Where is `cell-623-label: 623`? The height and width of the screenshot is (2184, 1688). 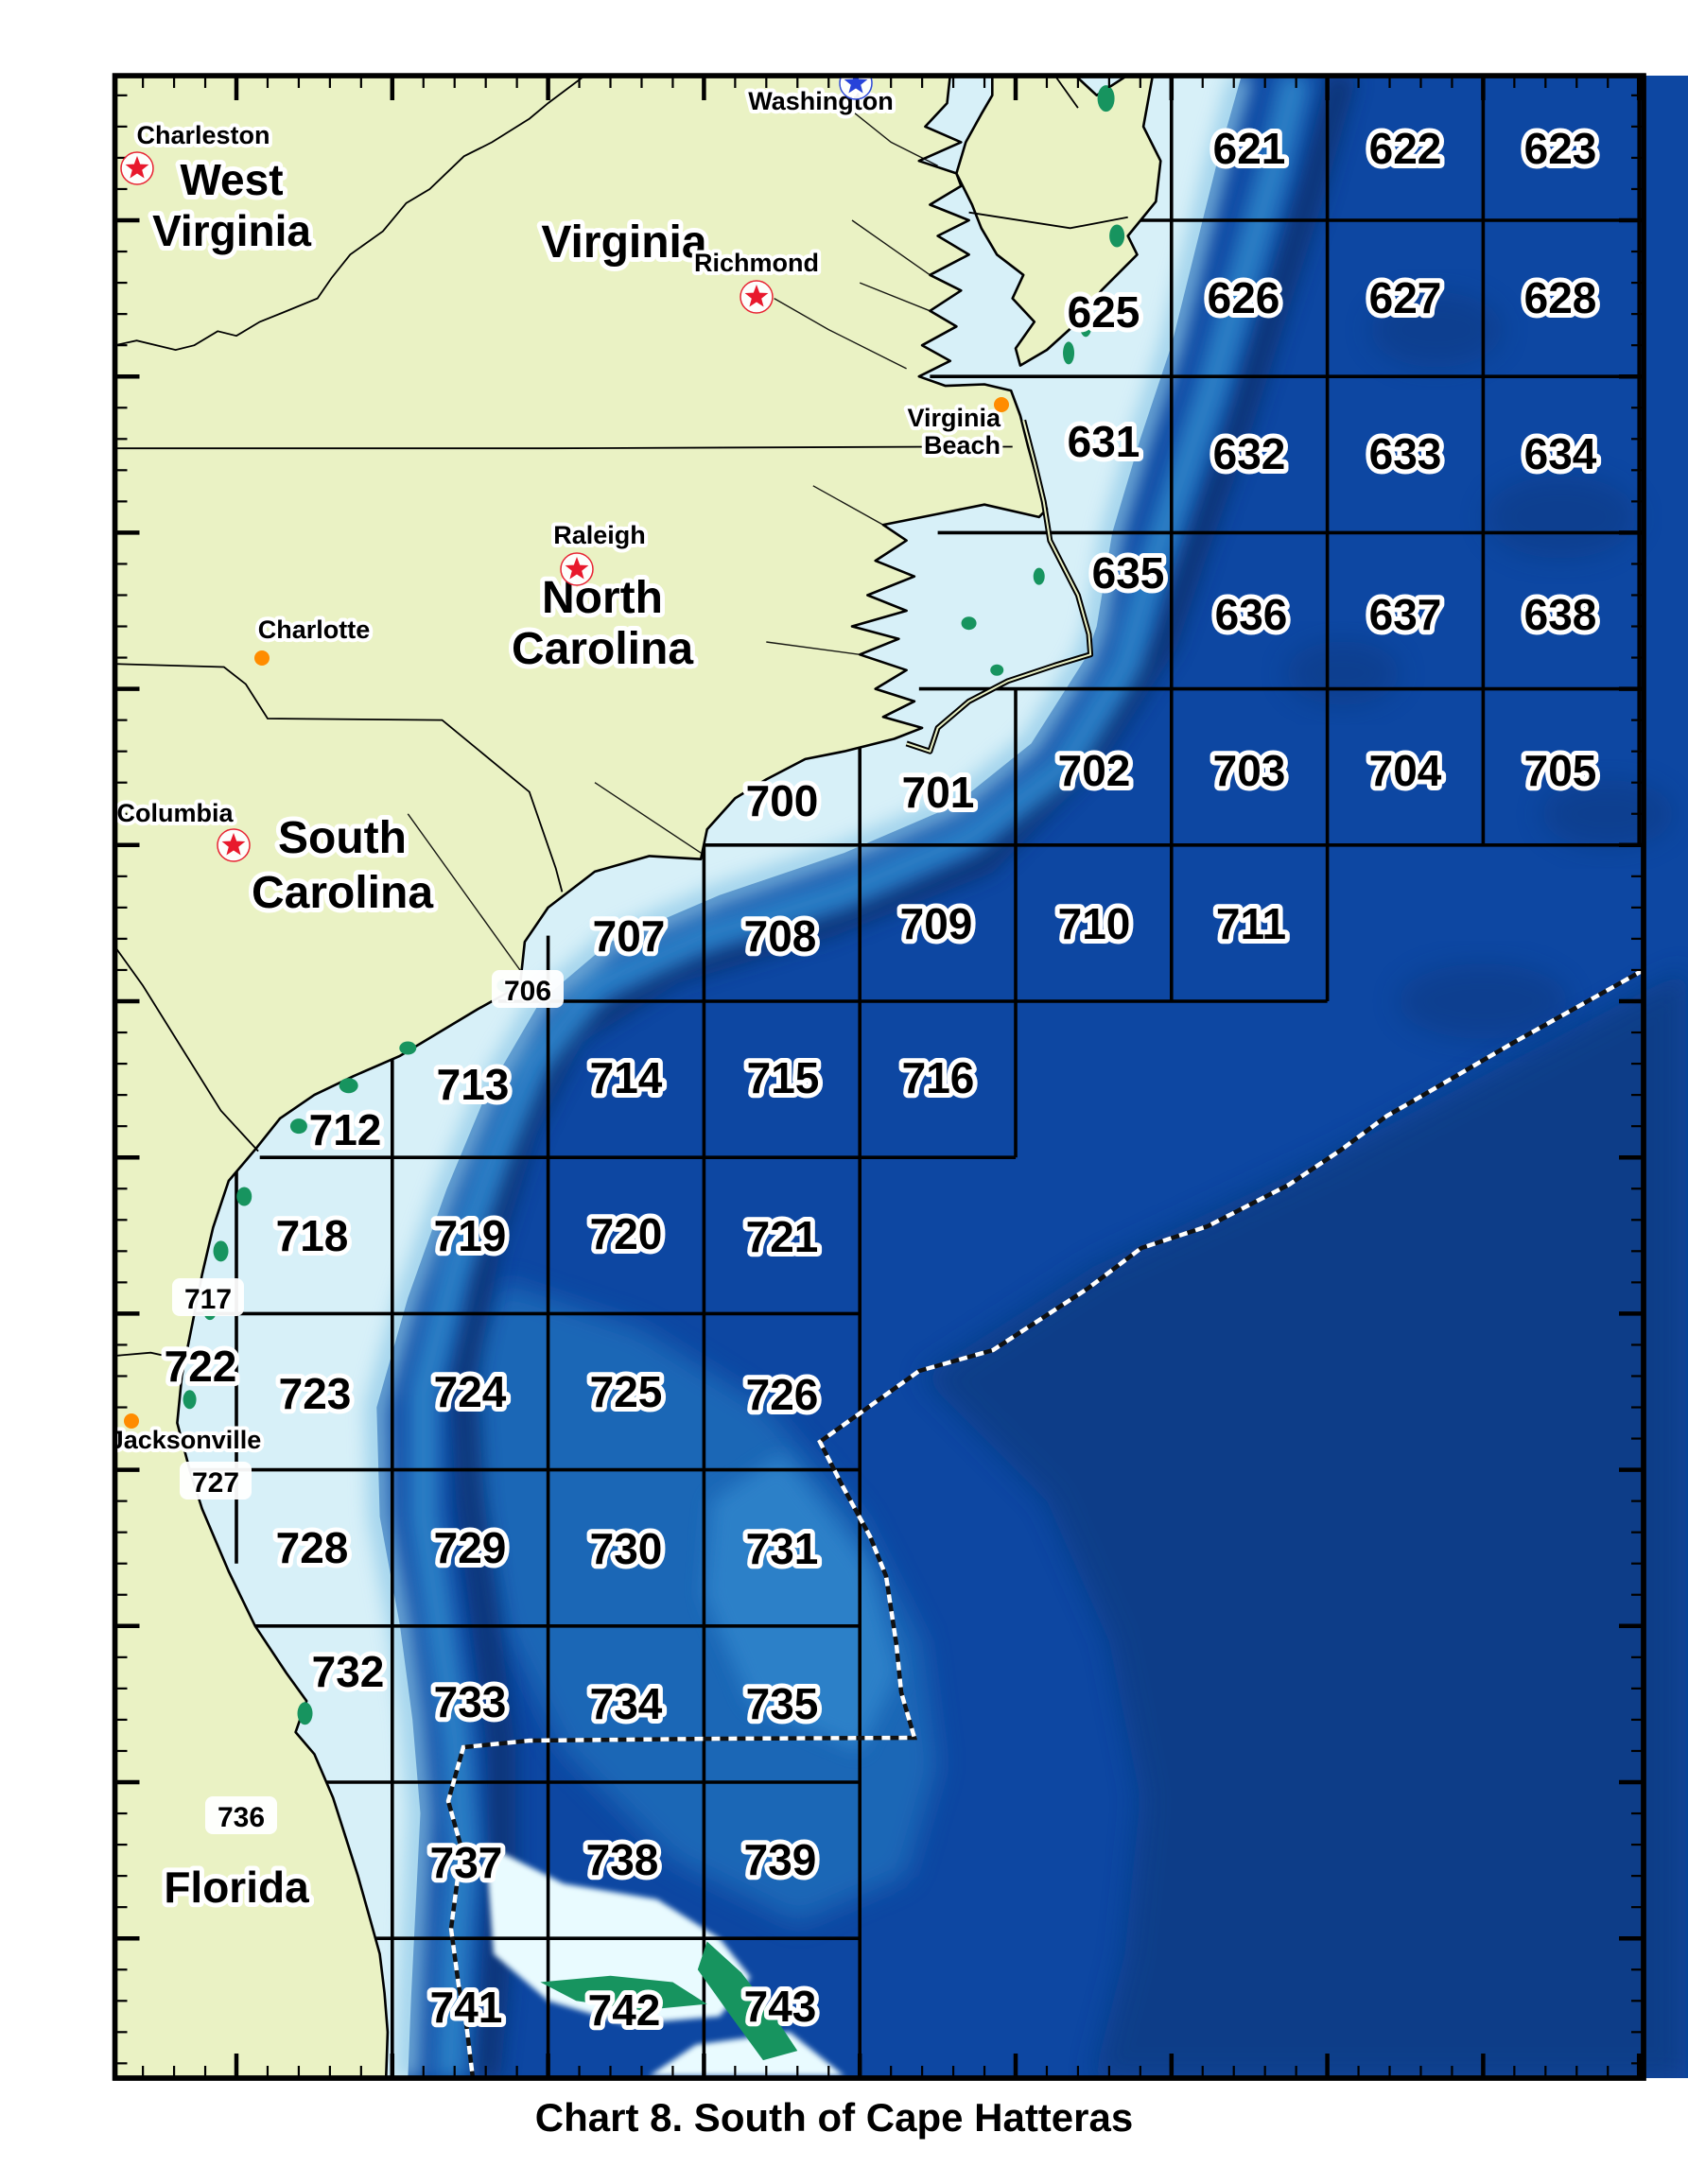
cell-623-label: 623 is located at coordinates (1560, 148).